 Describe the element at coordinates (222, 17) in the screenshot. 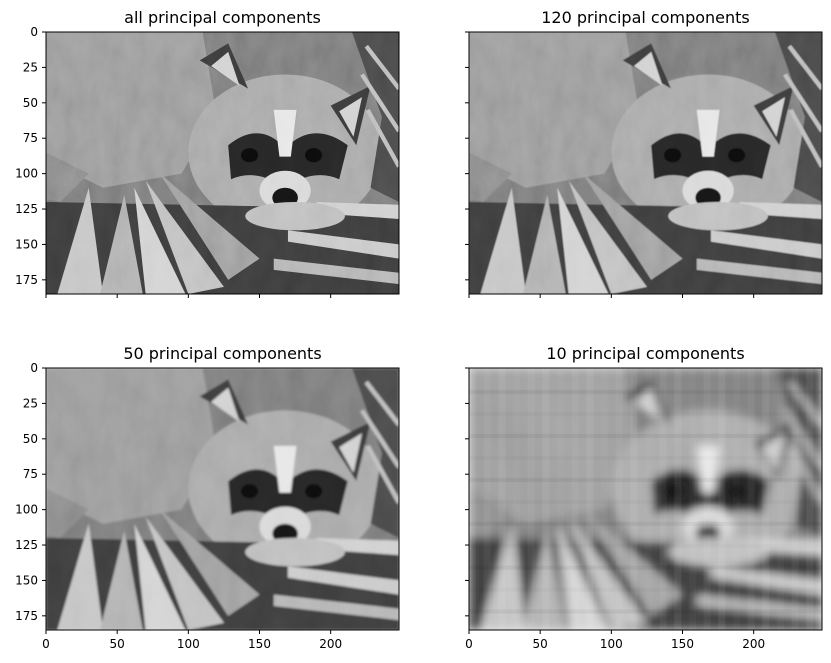

I see `subplot-title: all principal components` at that location.